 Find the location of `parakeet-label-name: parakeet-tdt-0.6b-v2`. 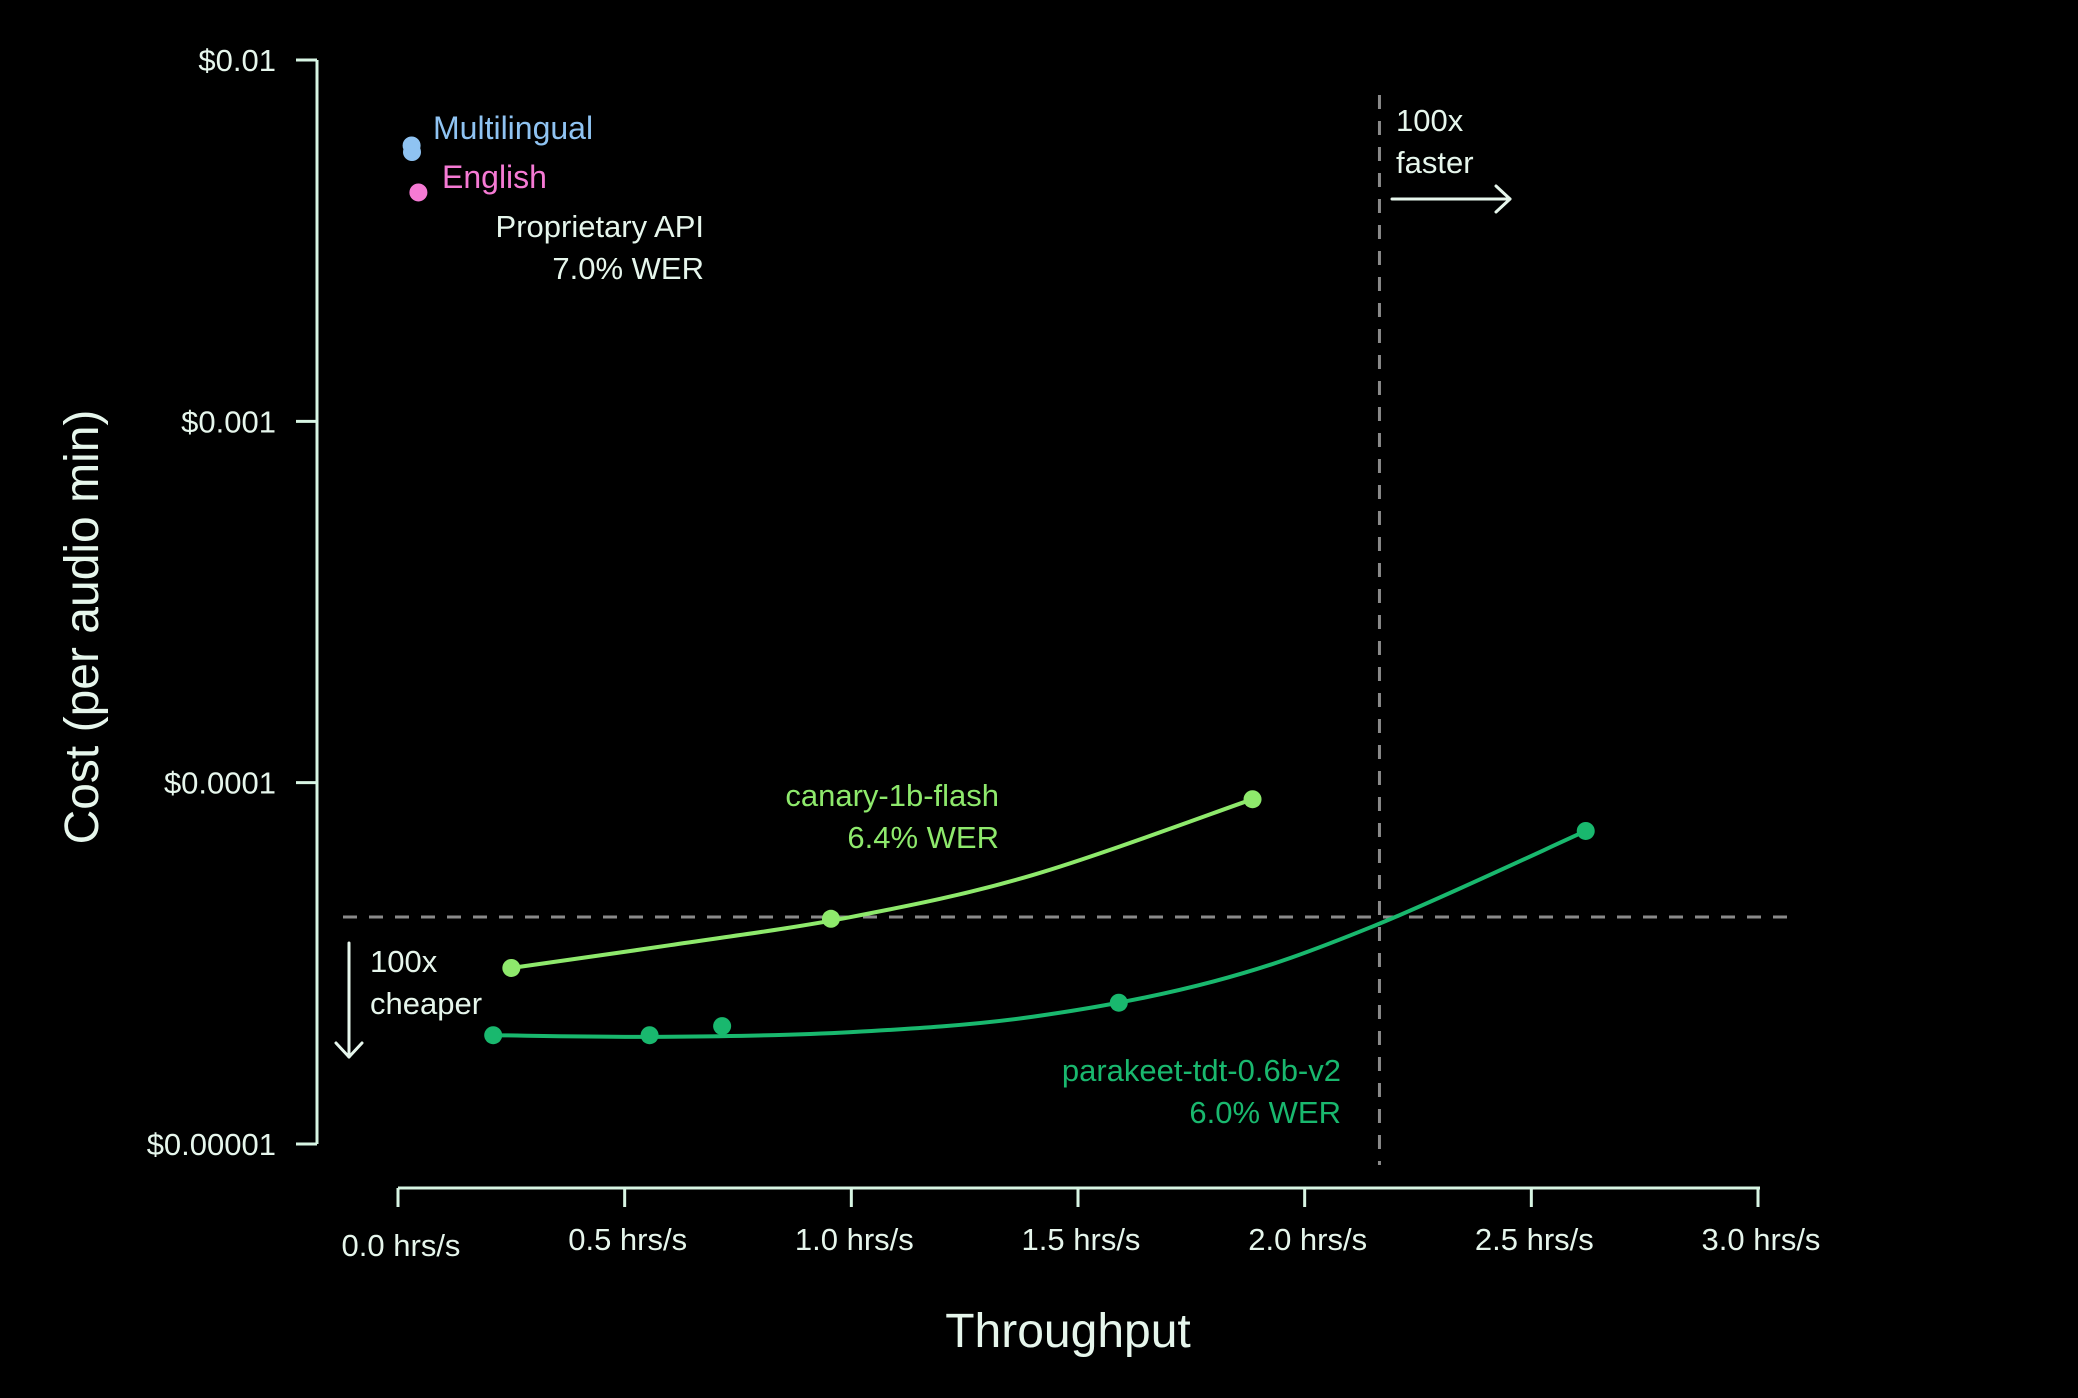

parakeet-label-name: parakeet-tdt-0.6b-v2 is located at coordinates (1201, 1070).